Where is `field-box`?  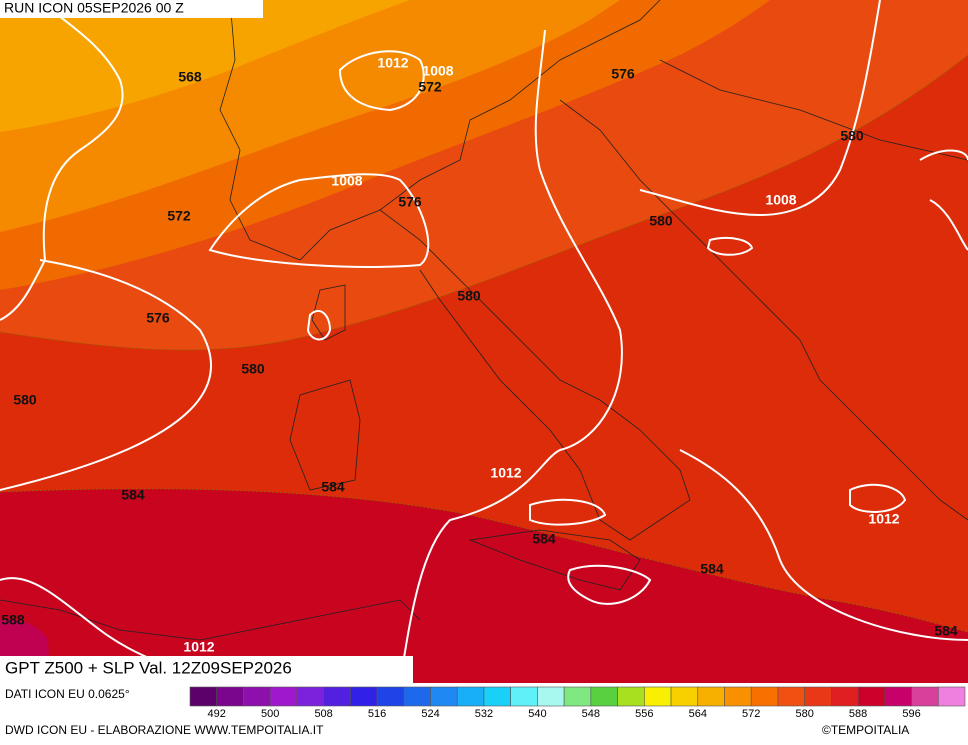 field-box is located at coordinates (206, 669).